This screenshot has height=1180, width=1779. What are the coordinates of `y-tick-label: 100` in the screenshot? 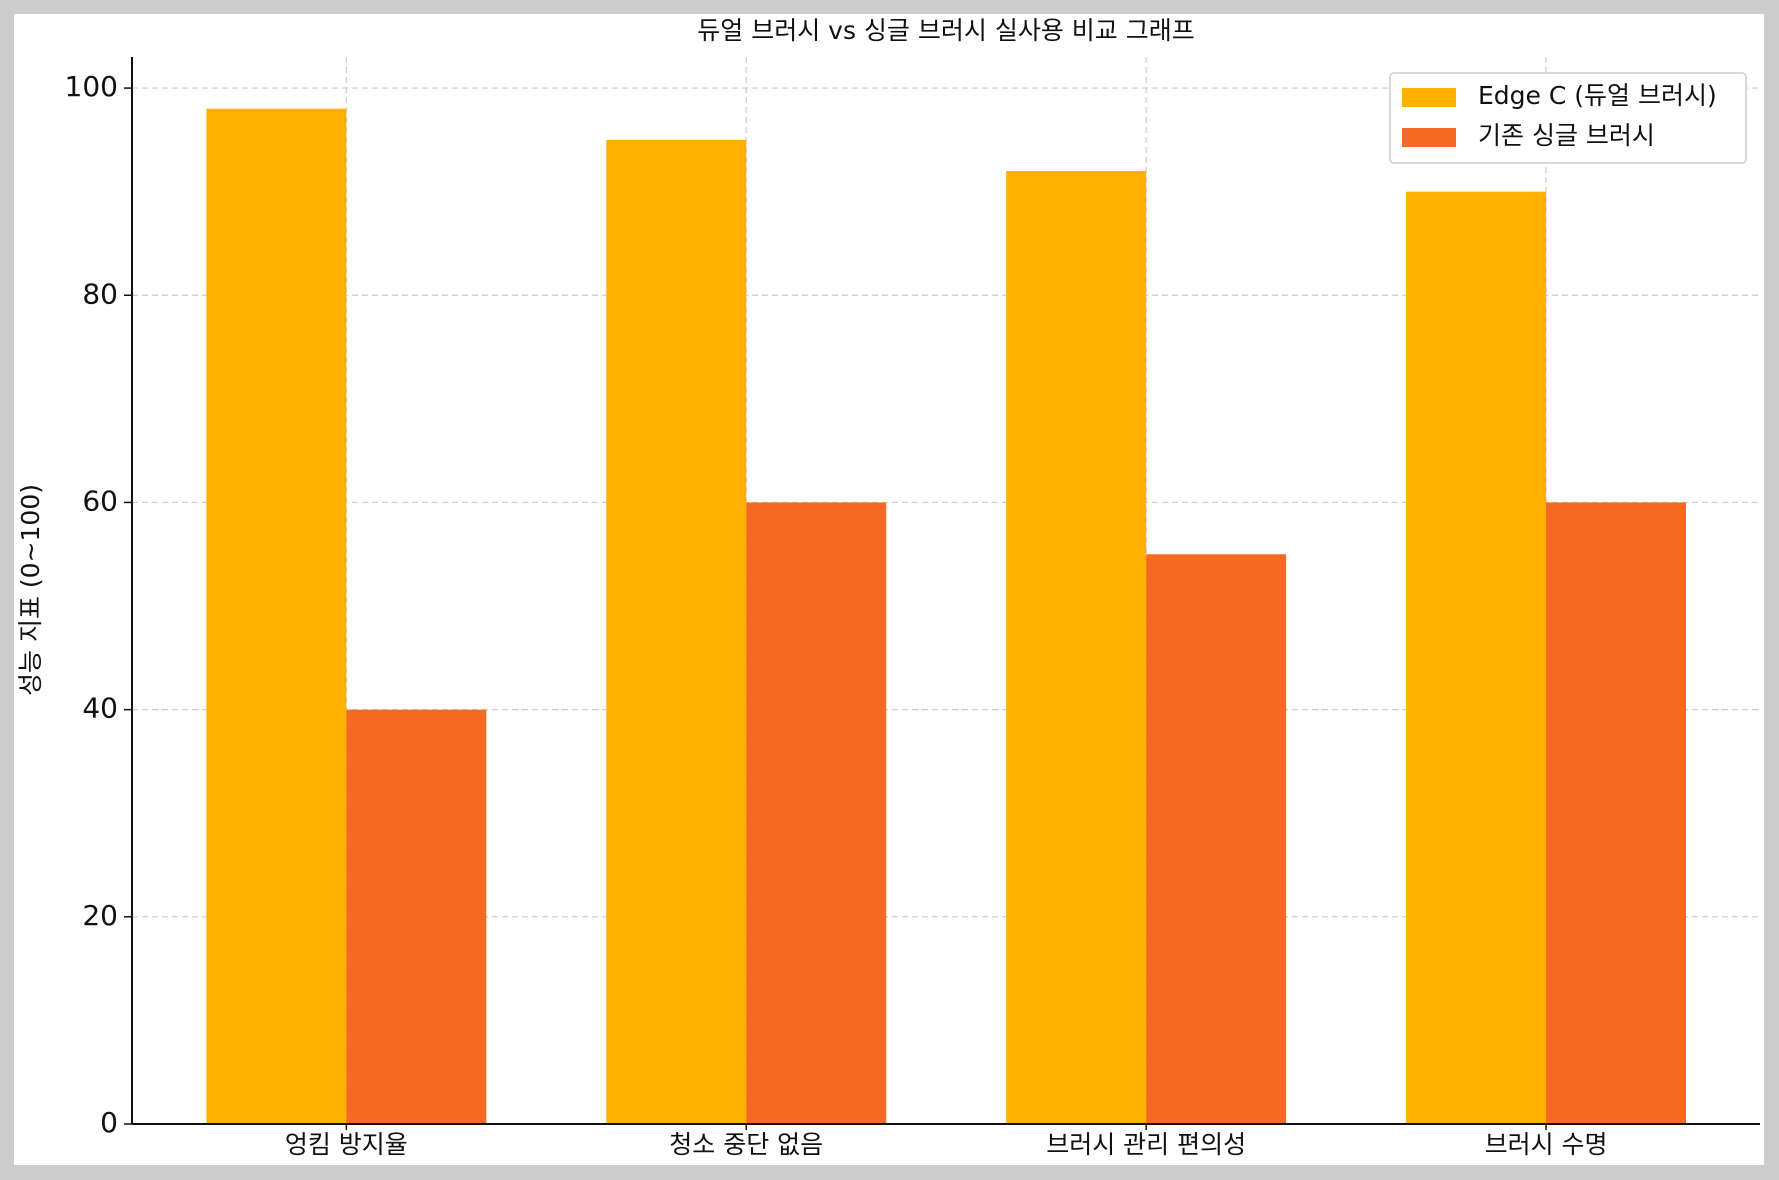 It's located at (91, 86).